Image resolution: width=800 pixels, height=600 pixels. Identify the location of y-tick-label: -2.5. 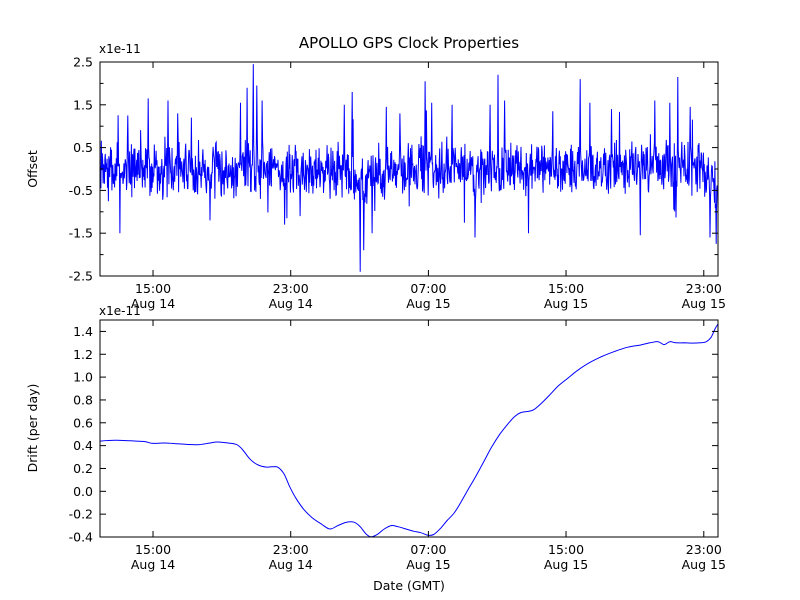
(81, 276).